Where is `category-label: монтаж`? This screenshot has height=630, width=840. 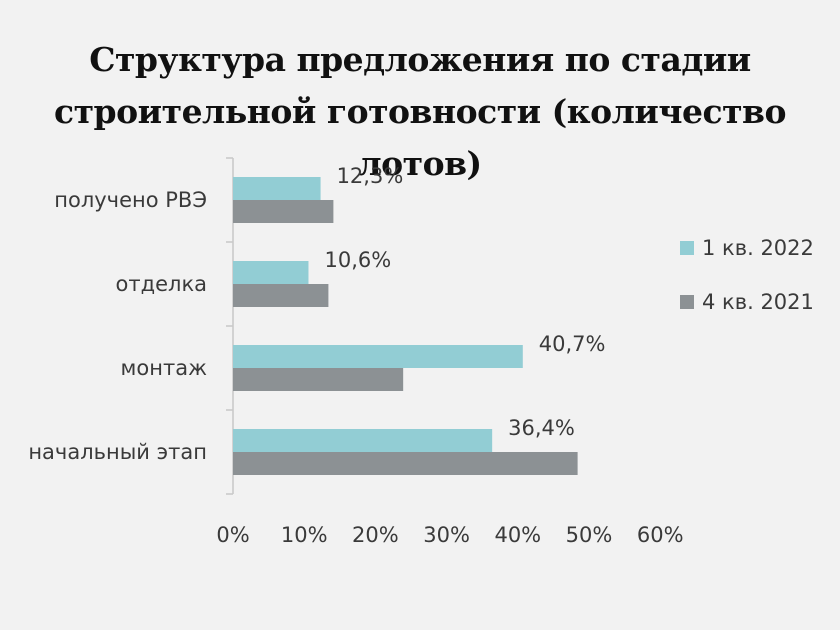 category-label: монтаж is located at coordinates (164, 368).